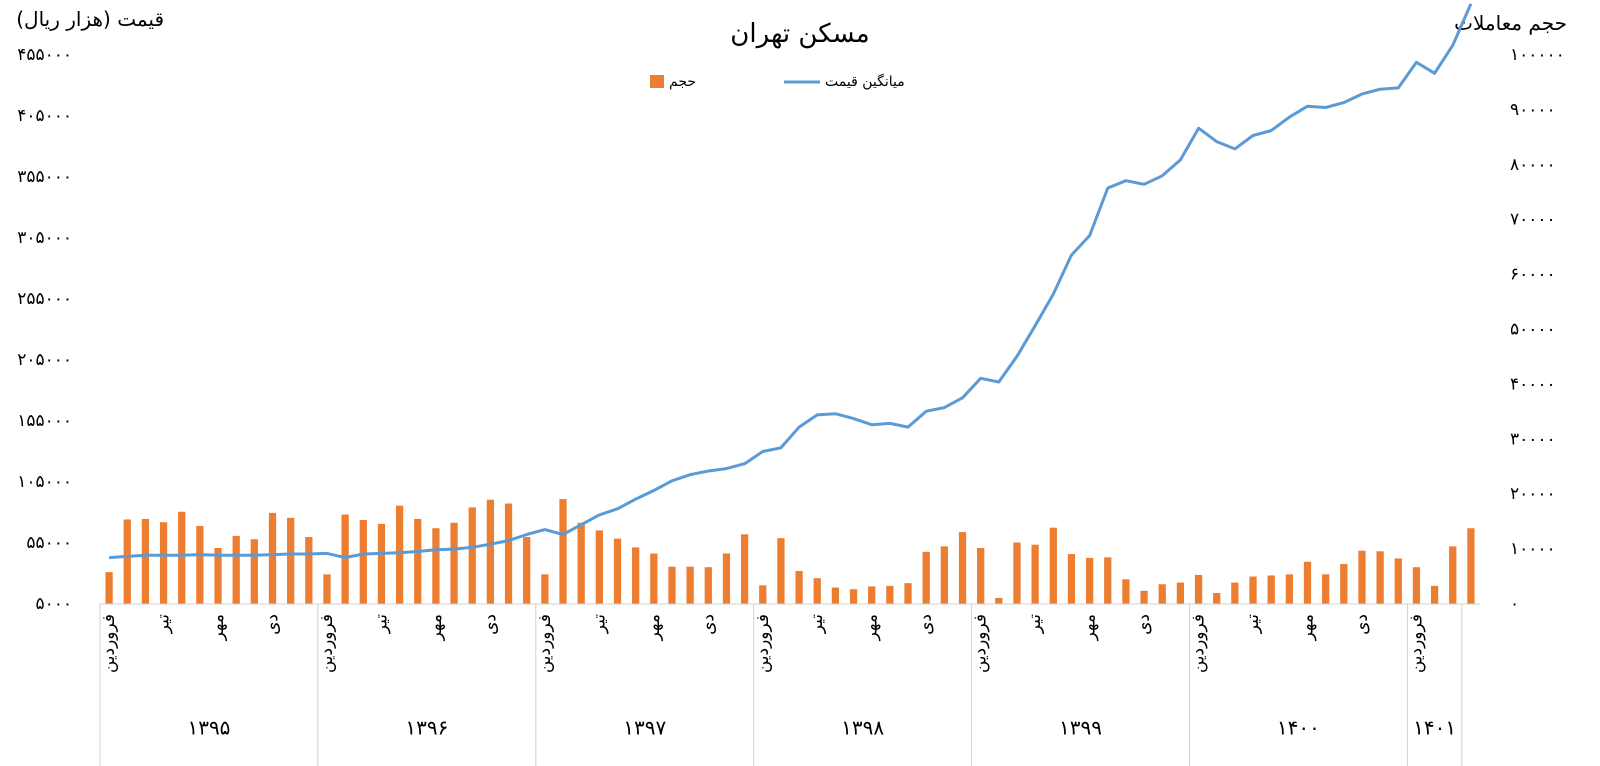 This screenshot has height=766, width=1600. I want to click on right-axis-title: حجم معاملات, so click(1510, 23).